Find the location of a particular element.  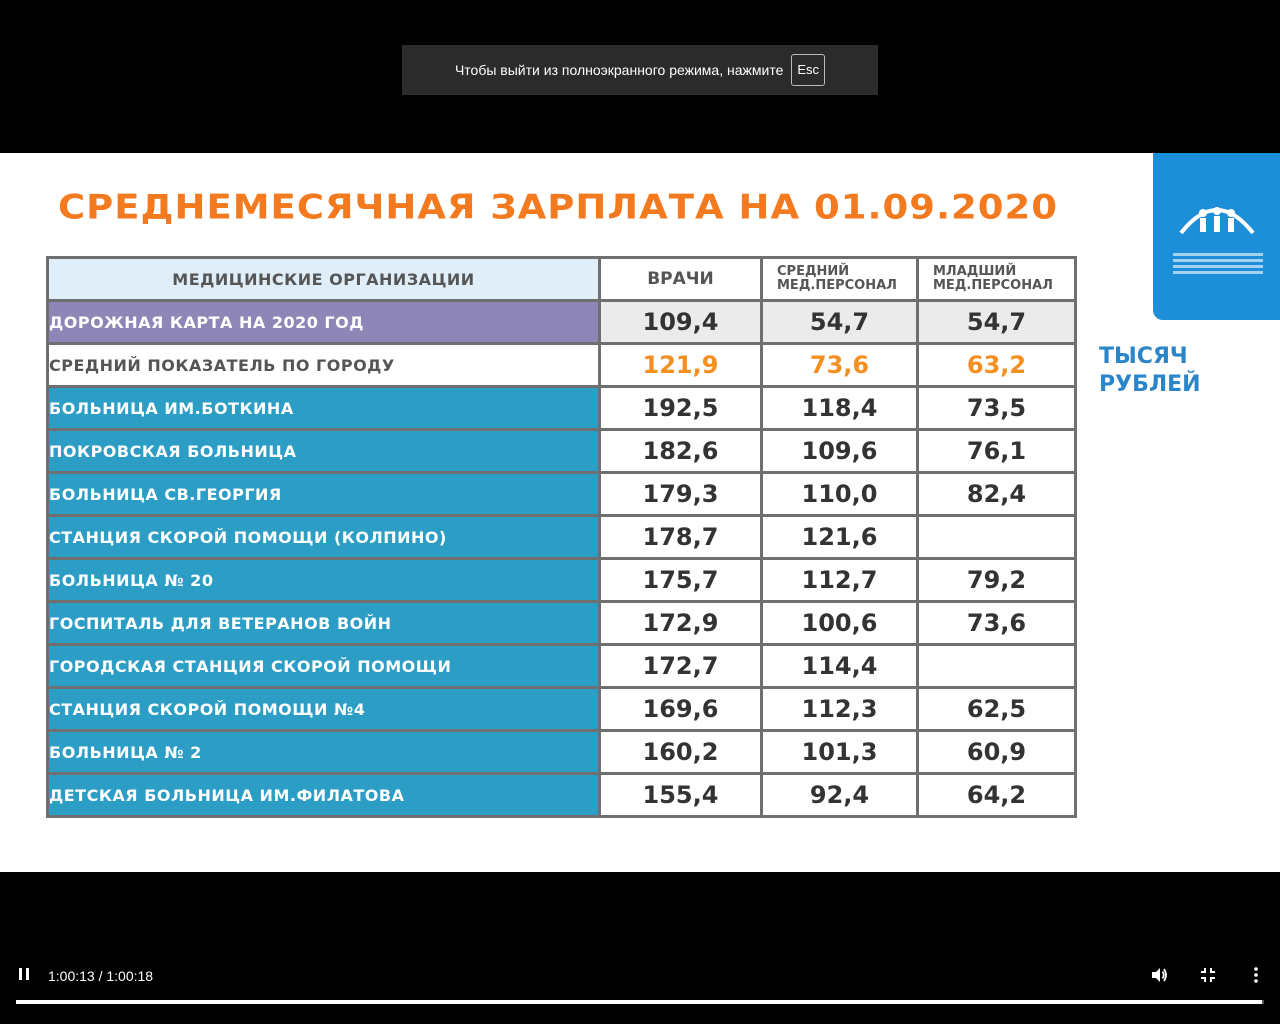

row-name: СТАНЦИЯ СКОРОЙ ПОМОЩИ (КОЛПИНО) is located at coordinates (323, 537).